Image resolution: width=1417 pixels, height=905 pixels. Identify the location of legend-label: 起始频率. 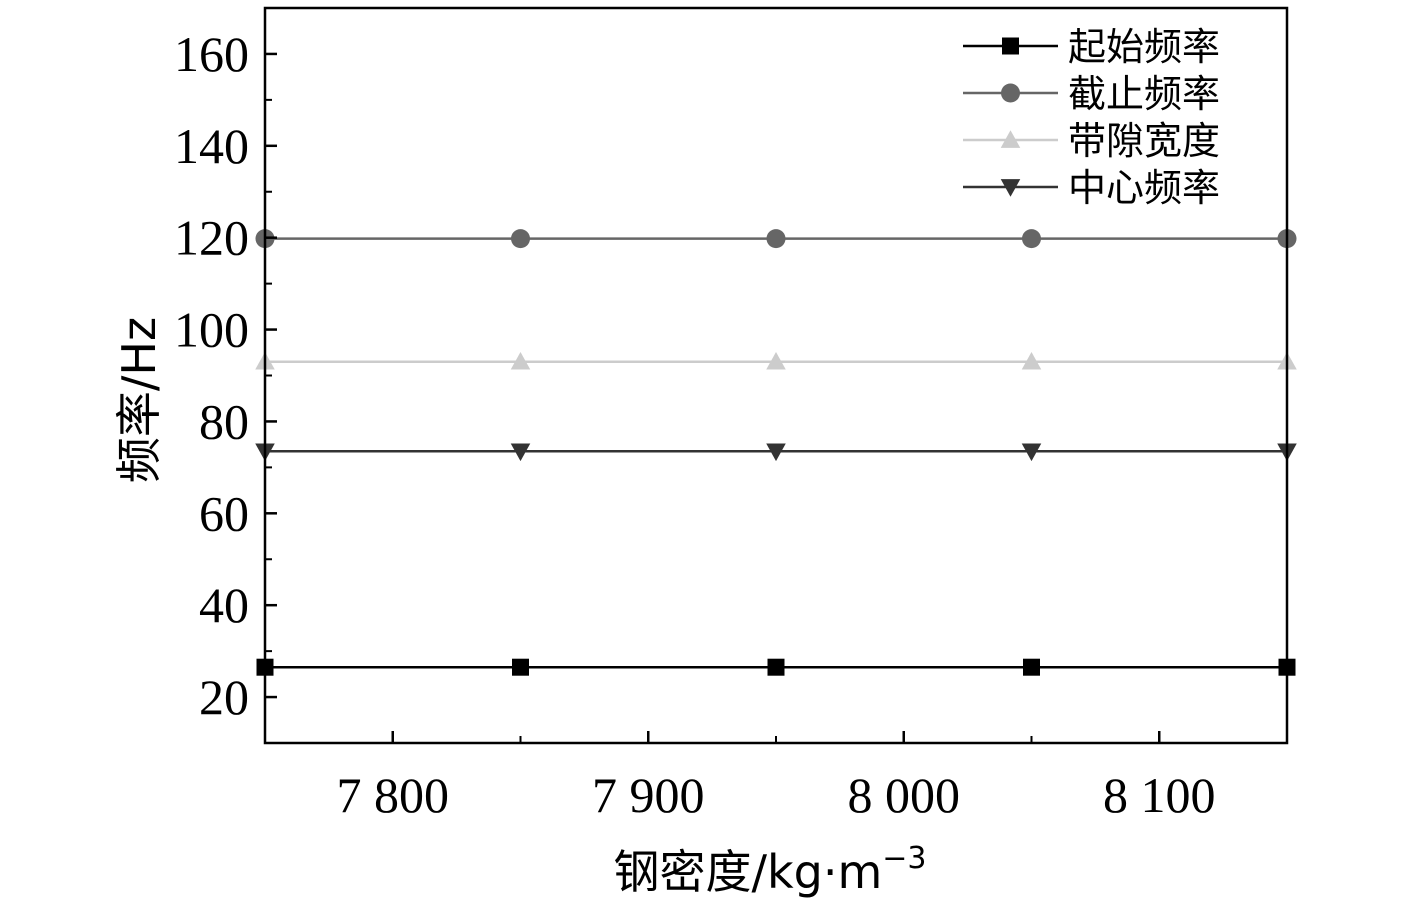
(1144, 47).